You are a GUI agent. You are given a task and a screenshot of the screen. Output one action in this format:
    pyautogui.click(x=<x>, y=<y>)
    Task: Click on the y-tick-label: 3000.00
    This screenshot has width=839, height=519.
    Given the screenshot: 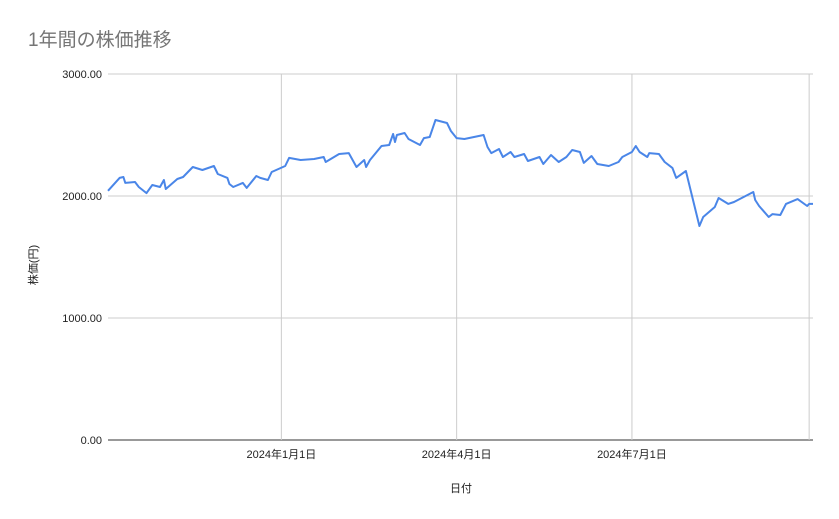 What is the action you would take?
    pyautogui.click(x=82, y=75)
    